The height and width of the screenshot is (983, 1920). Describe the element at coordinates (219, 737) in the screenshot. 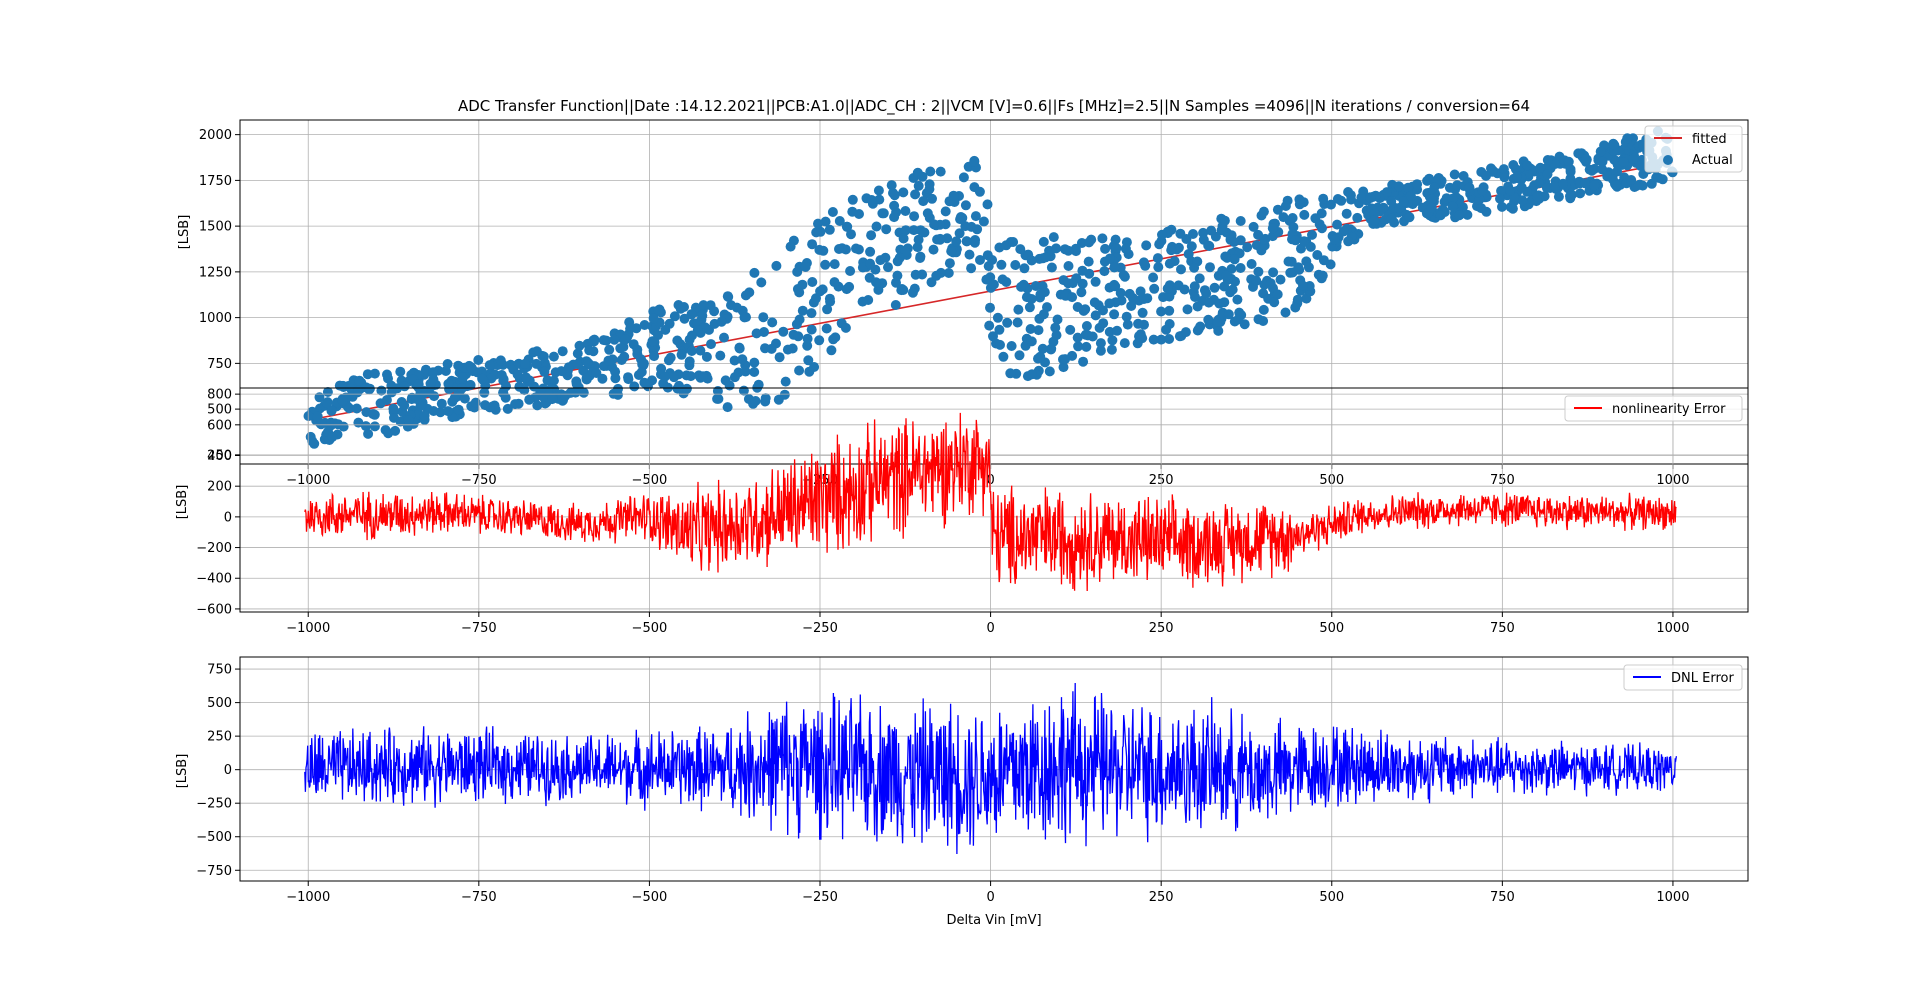

I see `y-tick-label: 250` at that location.